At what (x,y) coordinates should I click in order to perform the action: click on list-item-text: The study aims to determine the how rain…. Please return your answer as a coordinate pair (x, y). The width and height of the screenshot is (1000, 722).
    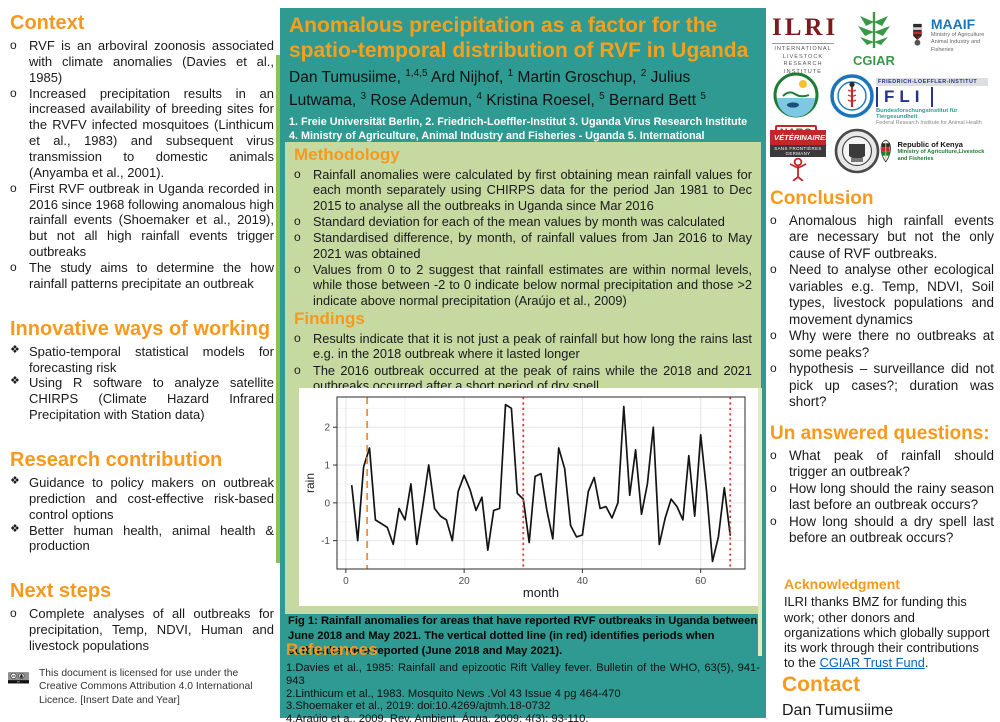
    Looking at the image, I should click on (151, 275).